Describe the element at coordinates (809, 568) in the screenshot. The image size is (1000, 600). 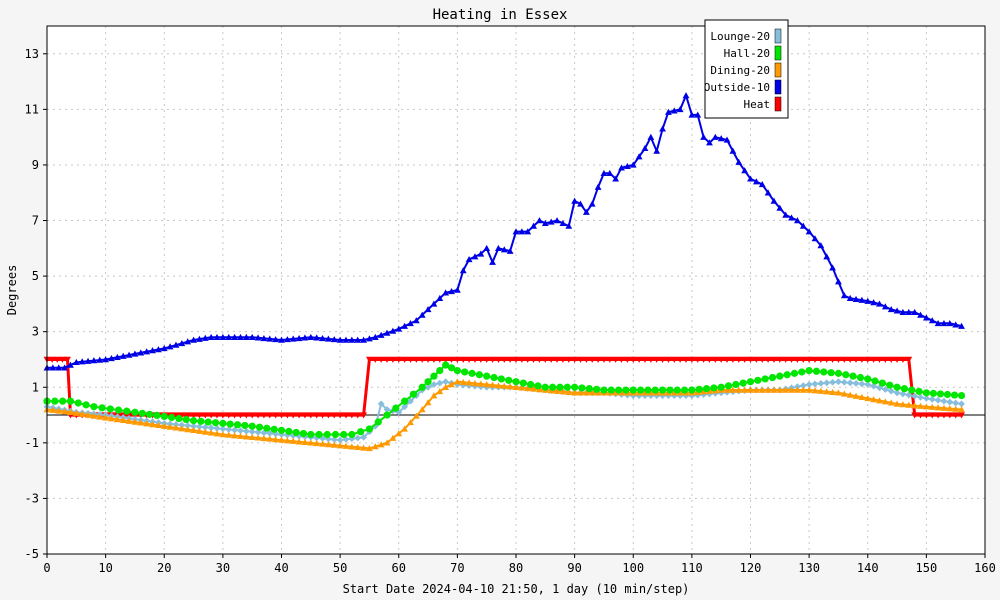
I see `x-tick-label: 130` at that location.